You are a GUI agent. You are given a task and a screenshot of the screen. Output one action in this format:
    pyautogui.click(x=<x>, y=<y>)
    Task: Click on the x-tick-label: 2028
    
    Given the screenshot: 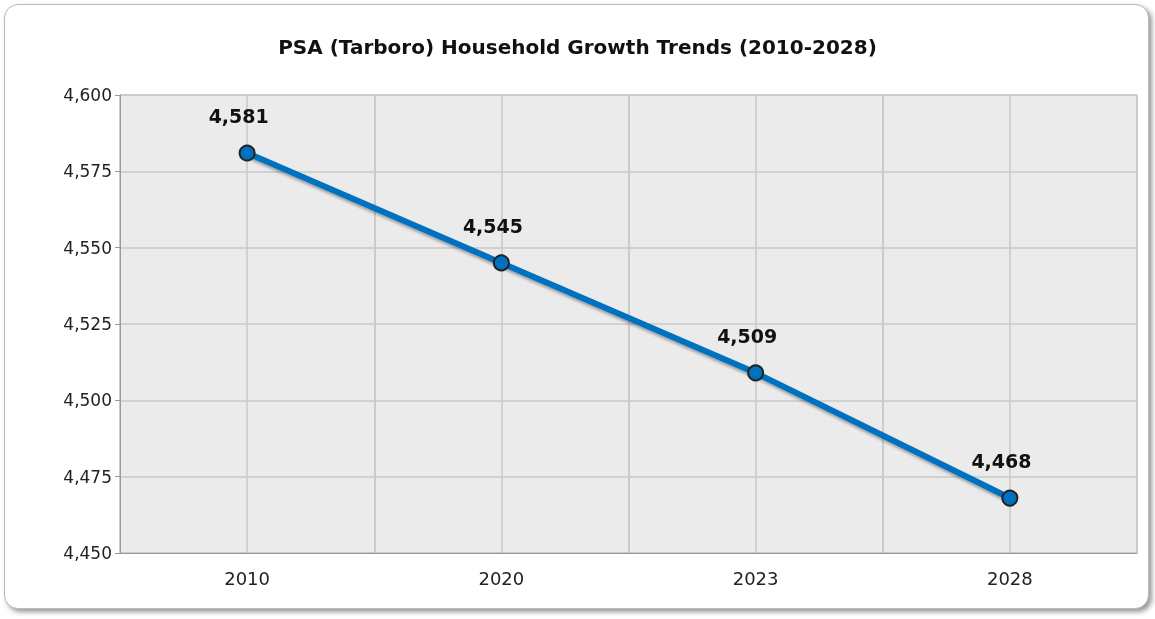 What is the action you would take?
    pyautogui.click(x=1009, y=578)
    